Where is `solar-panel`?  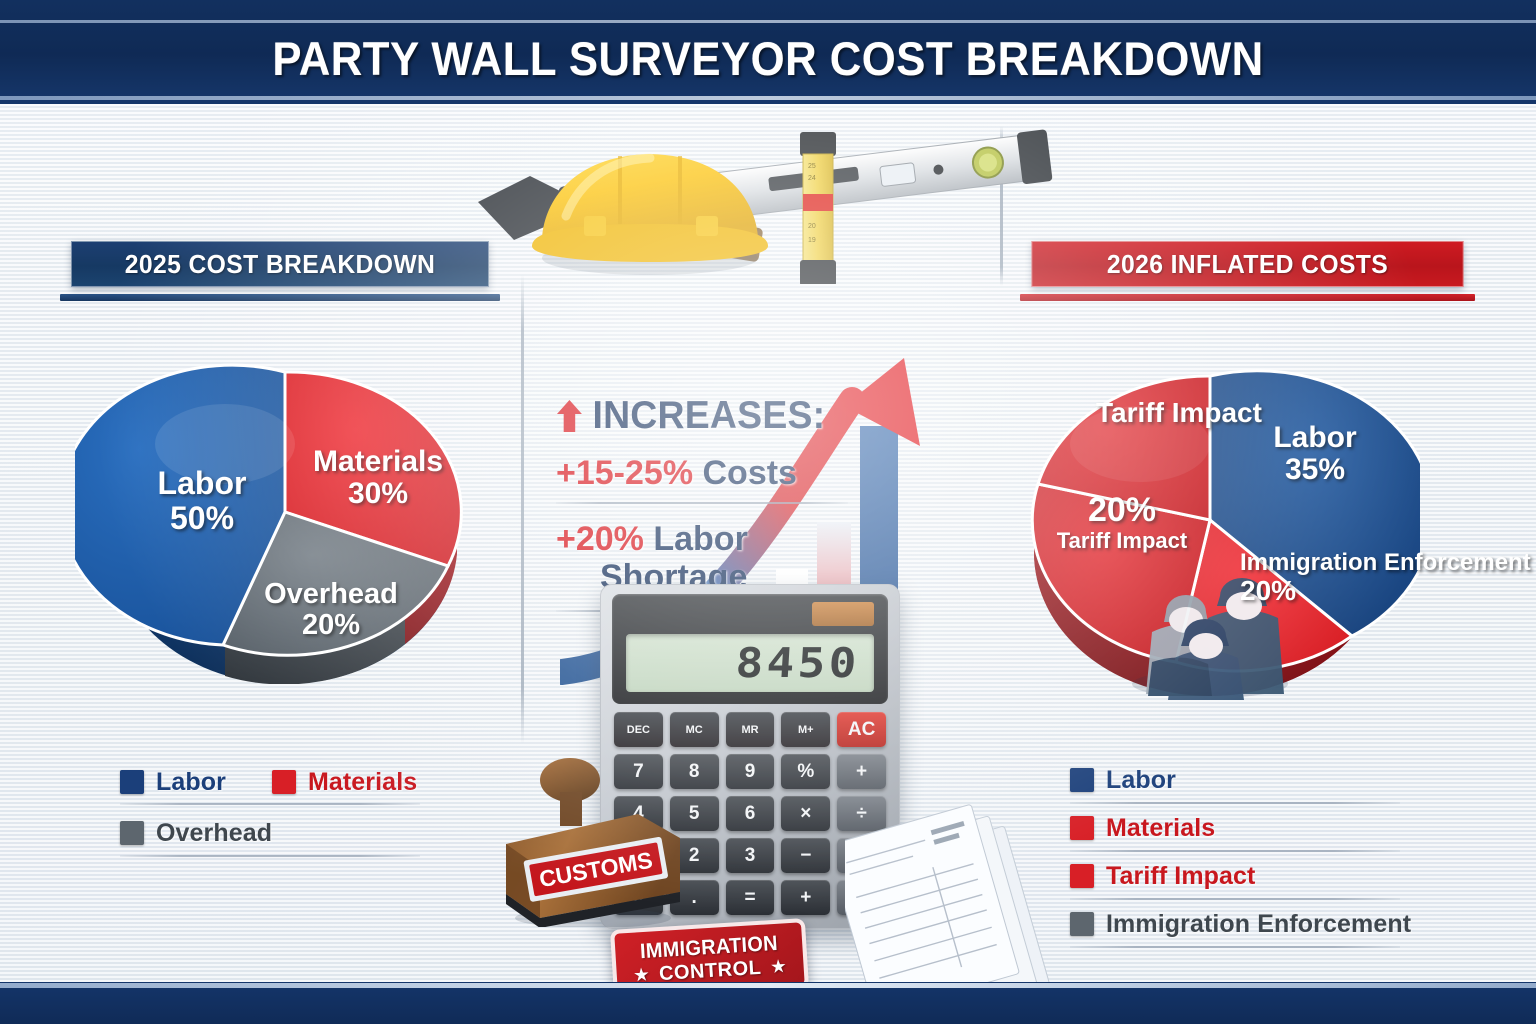
solar-panel is located at coordinates (843, 614).